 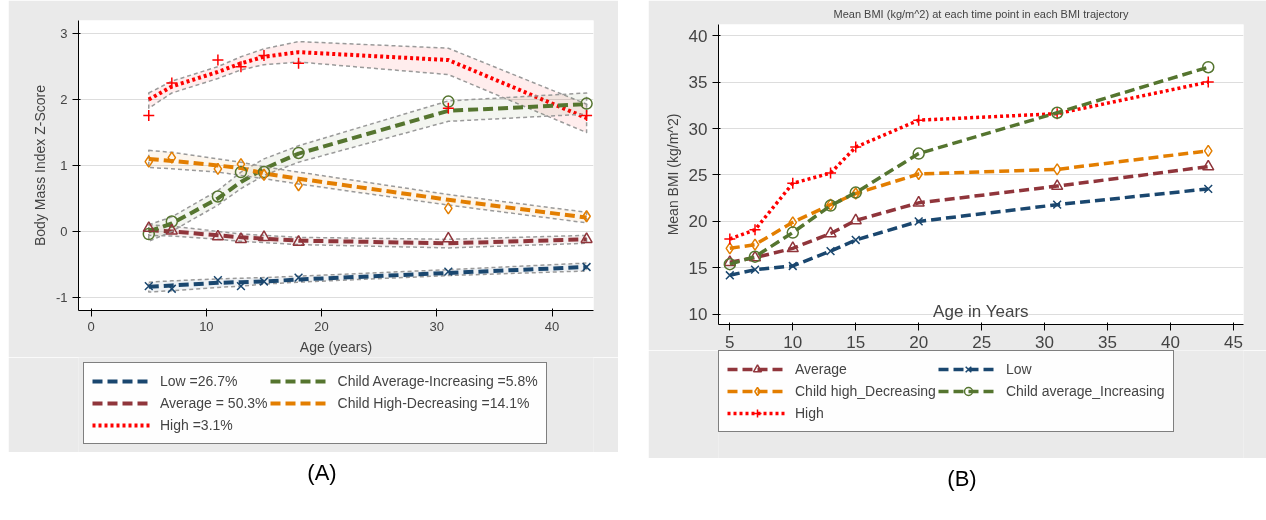 I want to click on y-tick-label: 1, so click(x=64, y=165).